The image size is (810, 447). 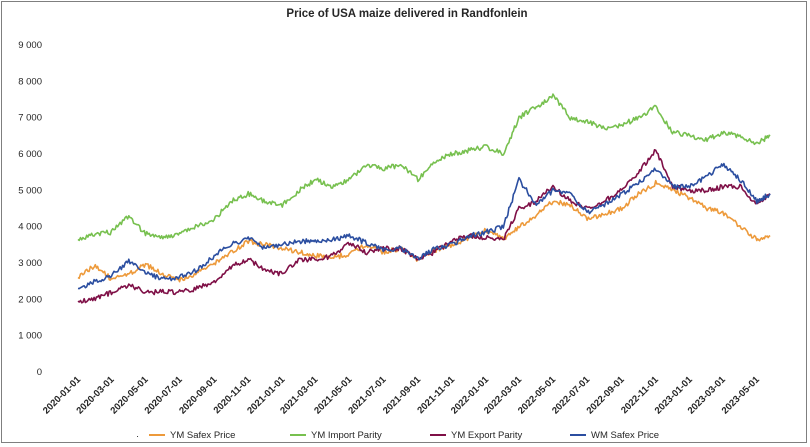 What do you see at coordinates (625, 435) in the screenshot?
I see `legend-label: WM Safex Price` at bounding box center [625, 435].